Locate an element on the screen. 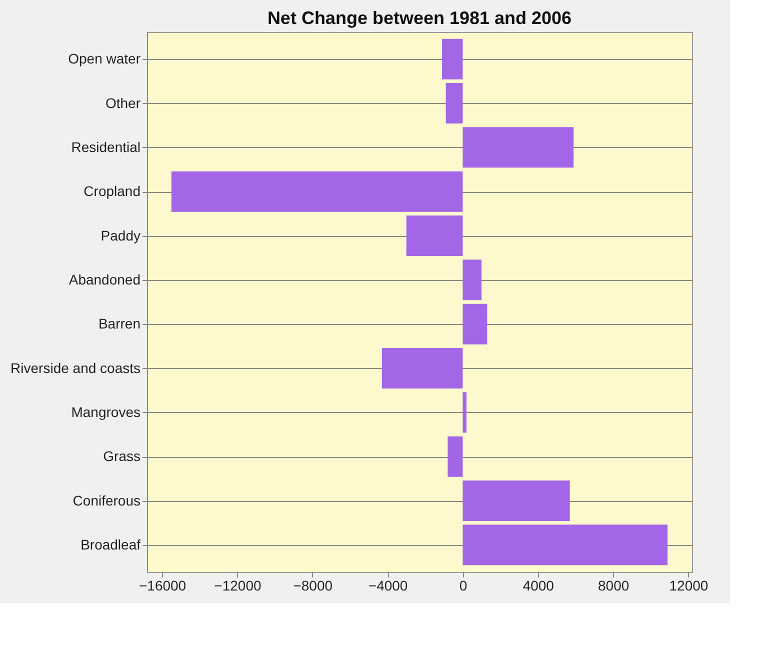 This screenshot has height=662, width=767. x-tick-label: −12000 is located at coordinates (238, 586).